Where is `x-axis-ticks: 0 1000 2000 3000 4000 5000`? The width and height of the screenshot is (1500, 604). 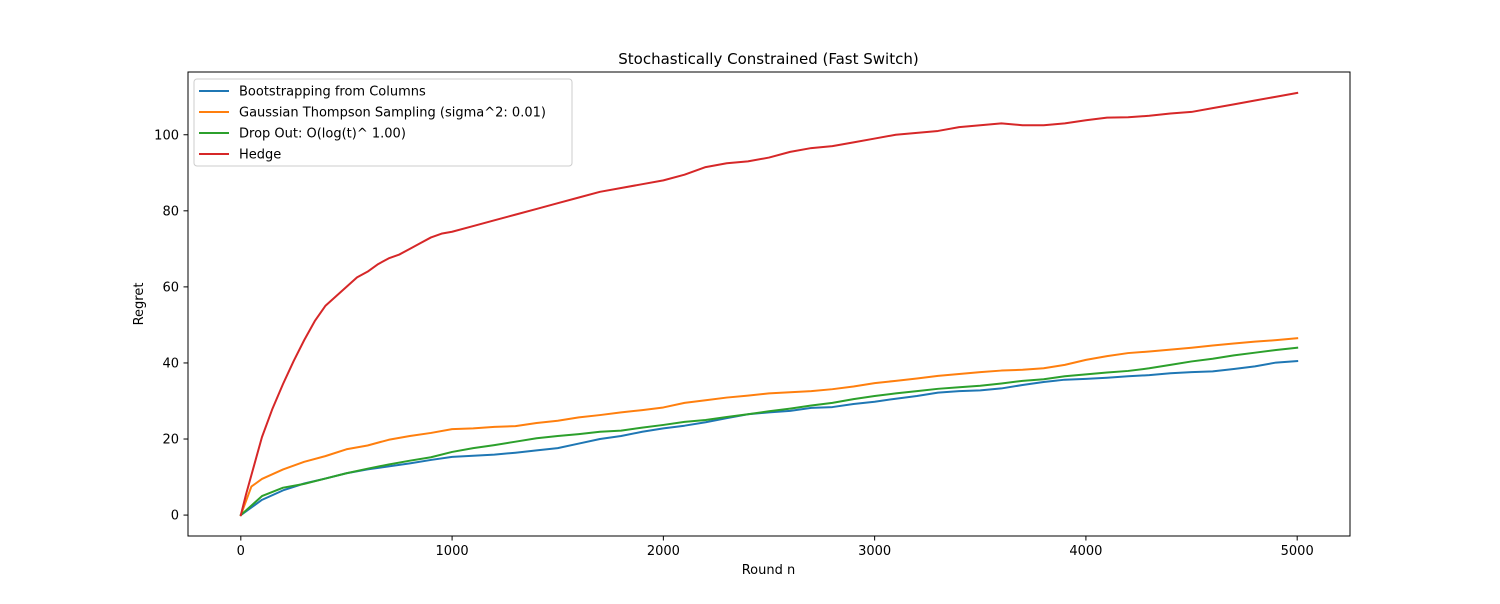 x-axis-ticks: 0 1000 2000 3000 4000 5000 is located at coordinates (775, 547).